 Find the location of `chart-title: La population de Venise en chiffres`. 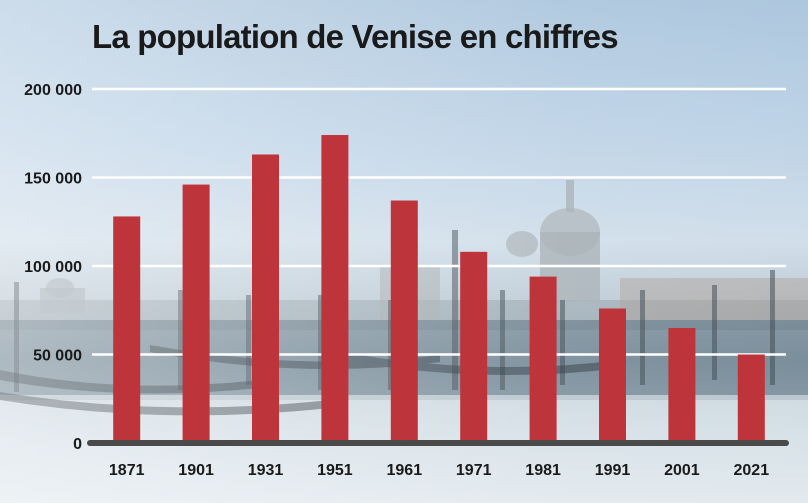

chart-title: La population de Venise en chiffres is located at coordinates (355, 36).